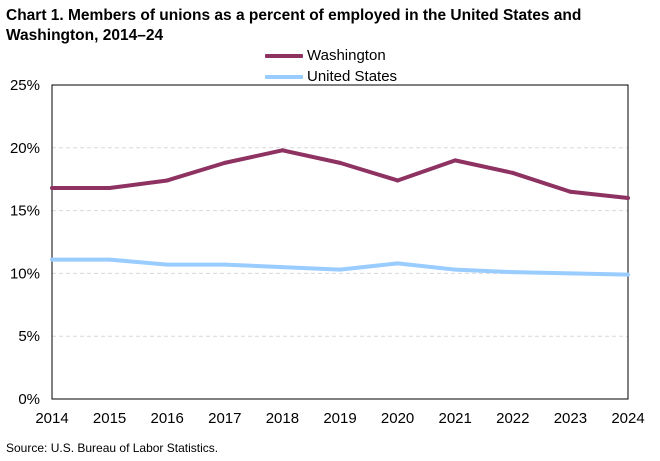 This screenshot has width=660, height=461. Describe the element at coordinates (109, 418) in the screenshot. I see `x-tick-label: 2015` at that location.